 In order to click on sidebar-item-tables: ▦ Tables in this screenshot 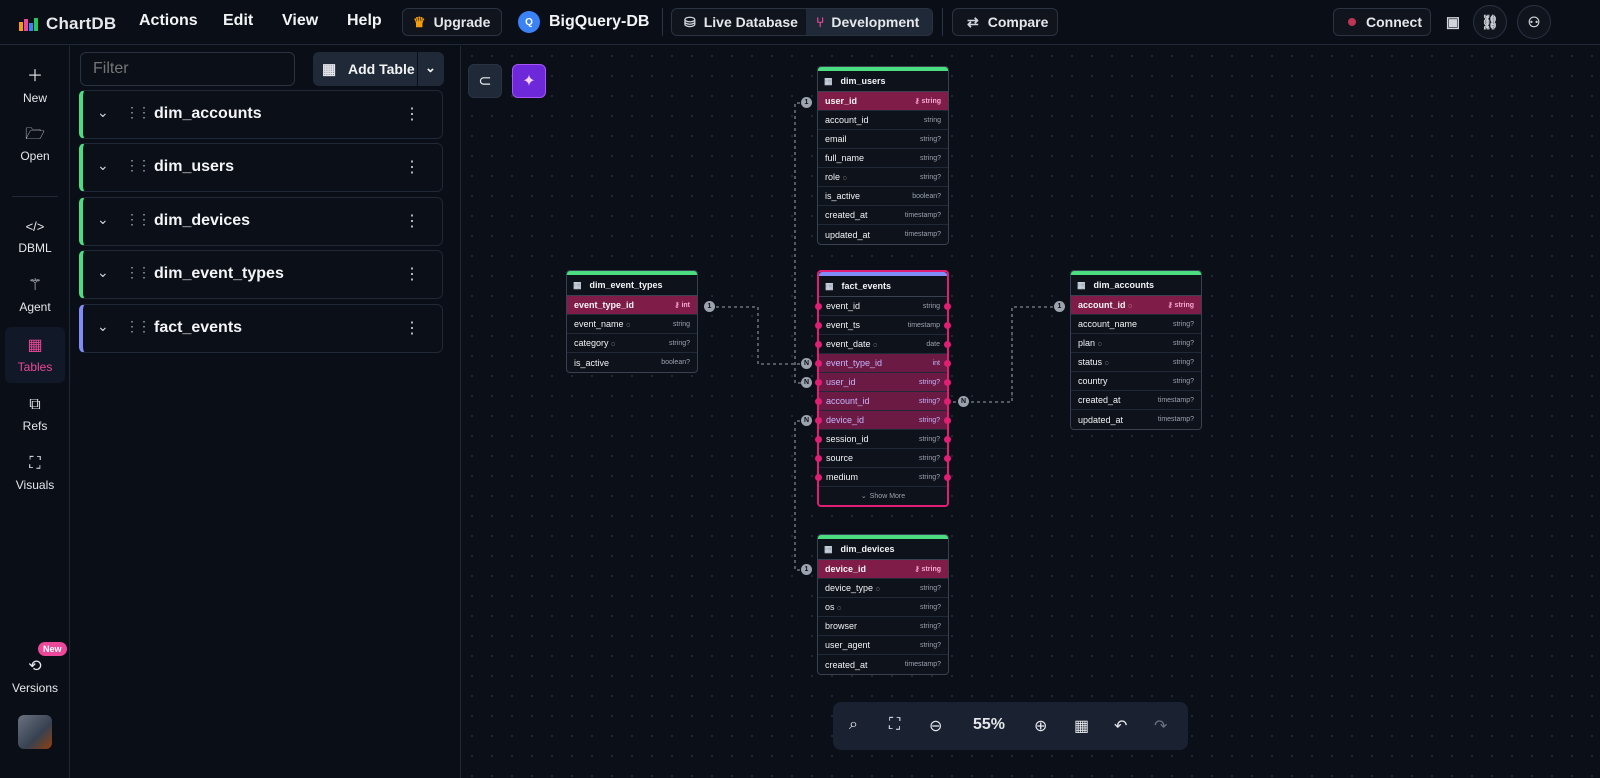, I will do `click(35, 355)`.